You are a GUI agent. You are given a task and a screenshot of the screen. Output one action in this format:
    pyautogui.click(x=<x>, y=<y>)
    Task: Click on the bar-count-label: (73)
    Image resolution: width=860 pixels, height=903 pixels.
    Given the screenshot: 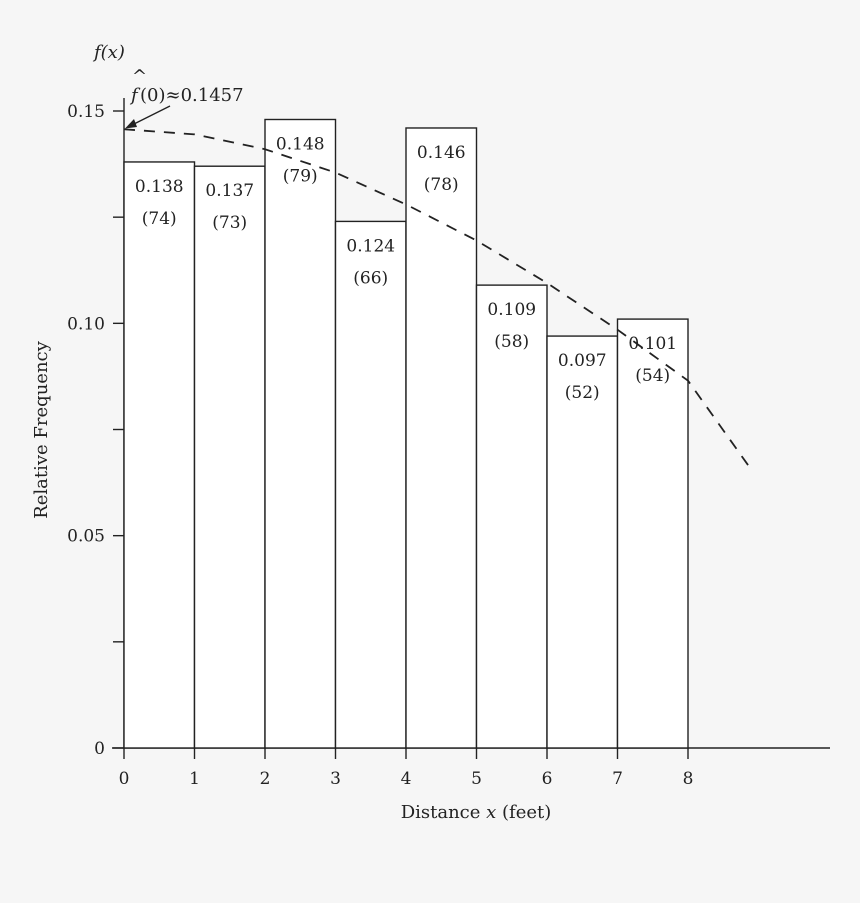 What is the action you would take?
    pyautogui.click(x=229, y=223)
    